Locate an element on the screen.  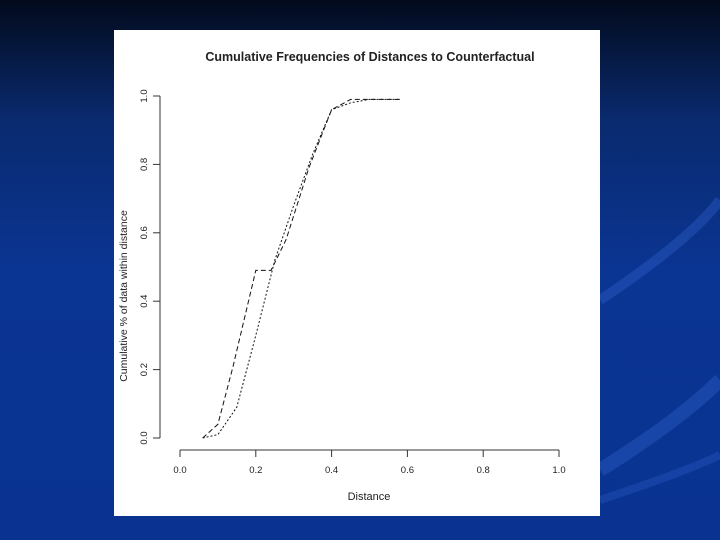
x-tick-label: 0.4 is located at coordinates (331, 470).